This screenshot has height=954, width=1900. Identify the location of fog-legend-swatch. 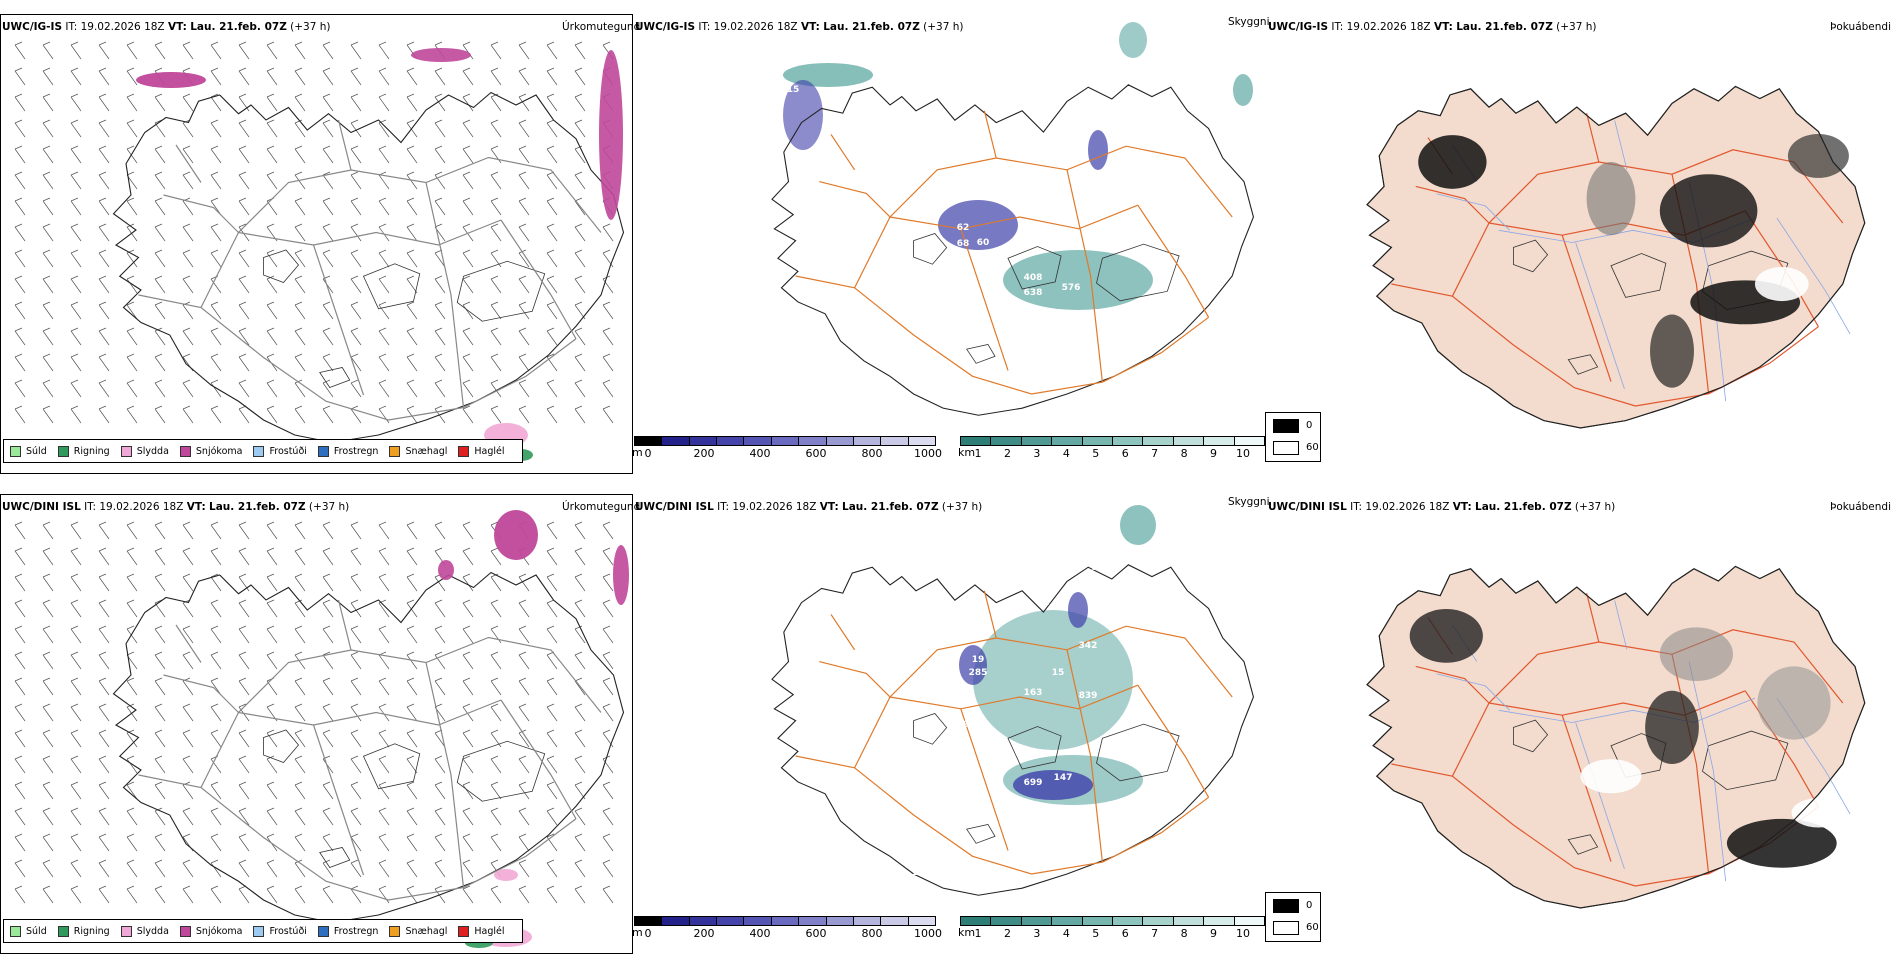
(1286, 906).